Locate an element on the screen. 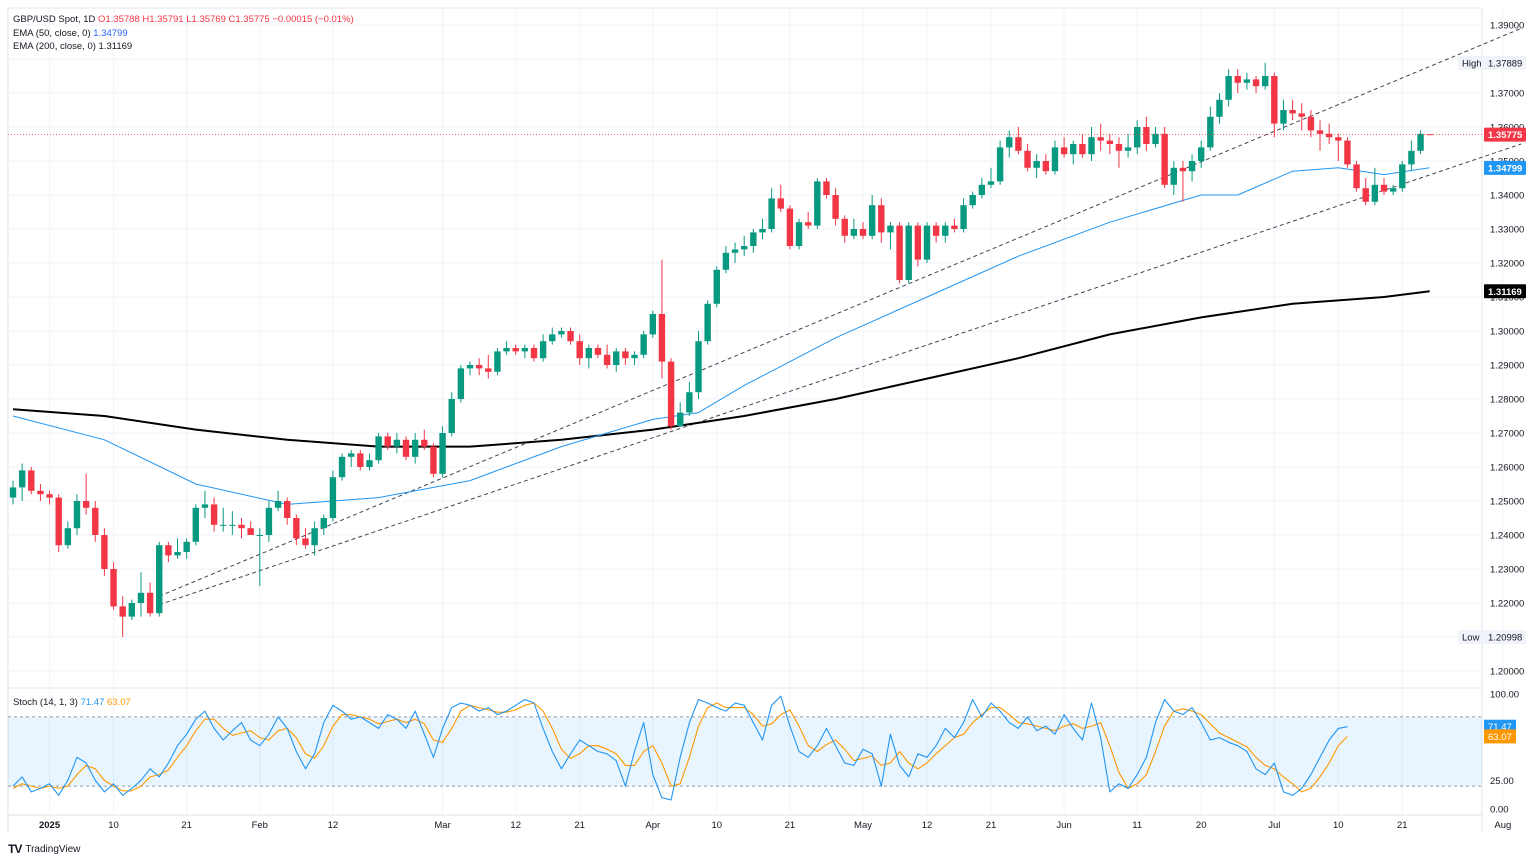  symbol-title: GBP/USD Spot, 1D is located at coordinates (54, 19).